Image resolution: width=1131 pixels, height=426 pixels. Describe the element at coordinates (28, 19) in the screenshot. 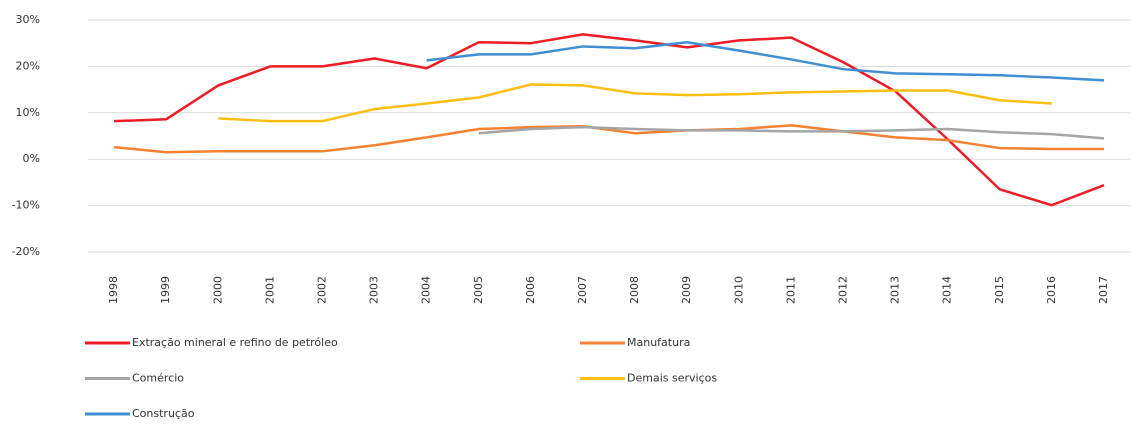

I see `y-tick-label: 30%` at that location.